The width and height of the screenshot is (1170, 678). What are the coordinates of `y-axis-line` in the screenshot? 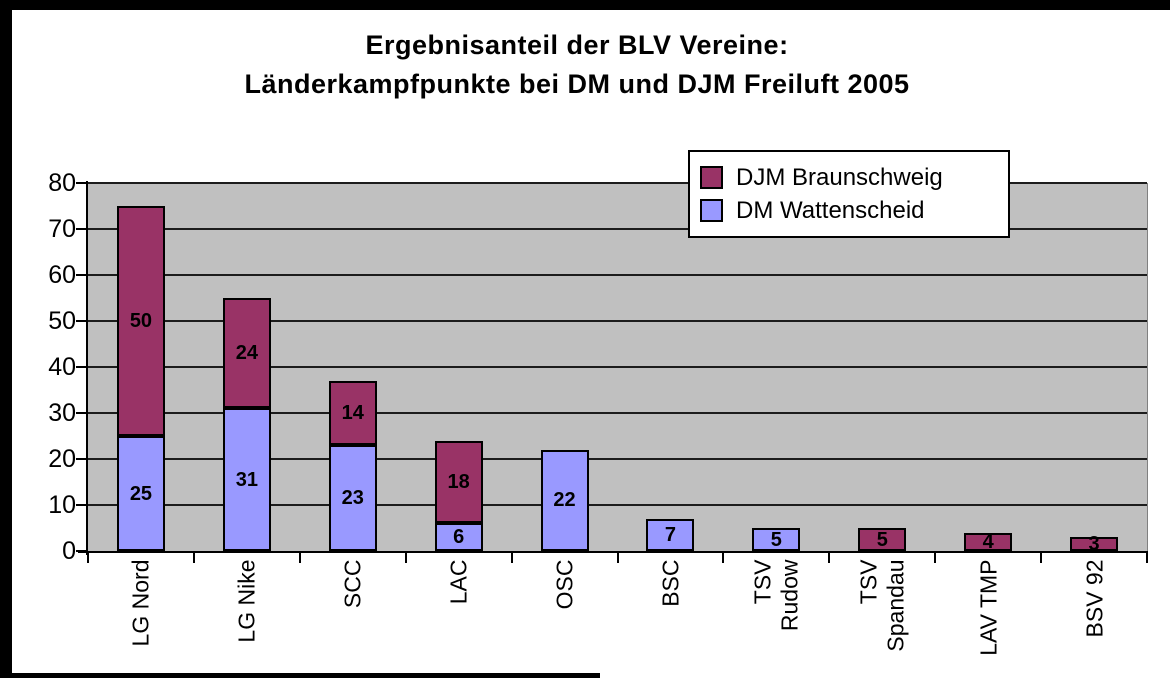 It's located at (87, 368).